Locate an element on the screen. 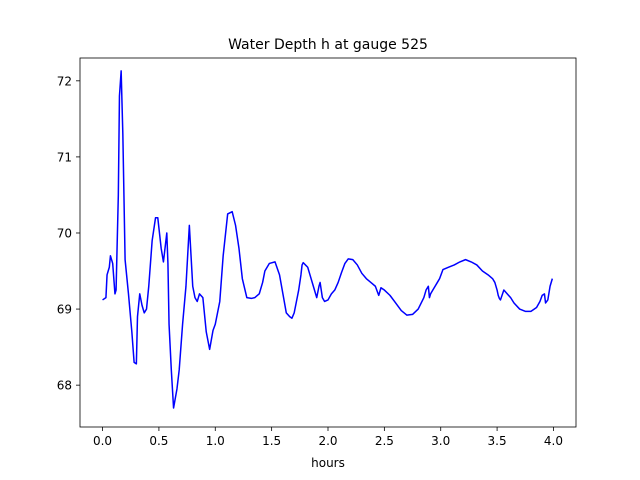 The height and width of the screenshot is (480, 640). y-tick-label: 68 is located at coordinates (64, 386).